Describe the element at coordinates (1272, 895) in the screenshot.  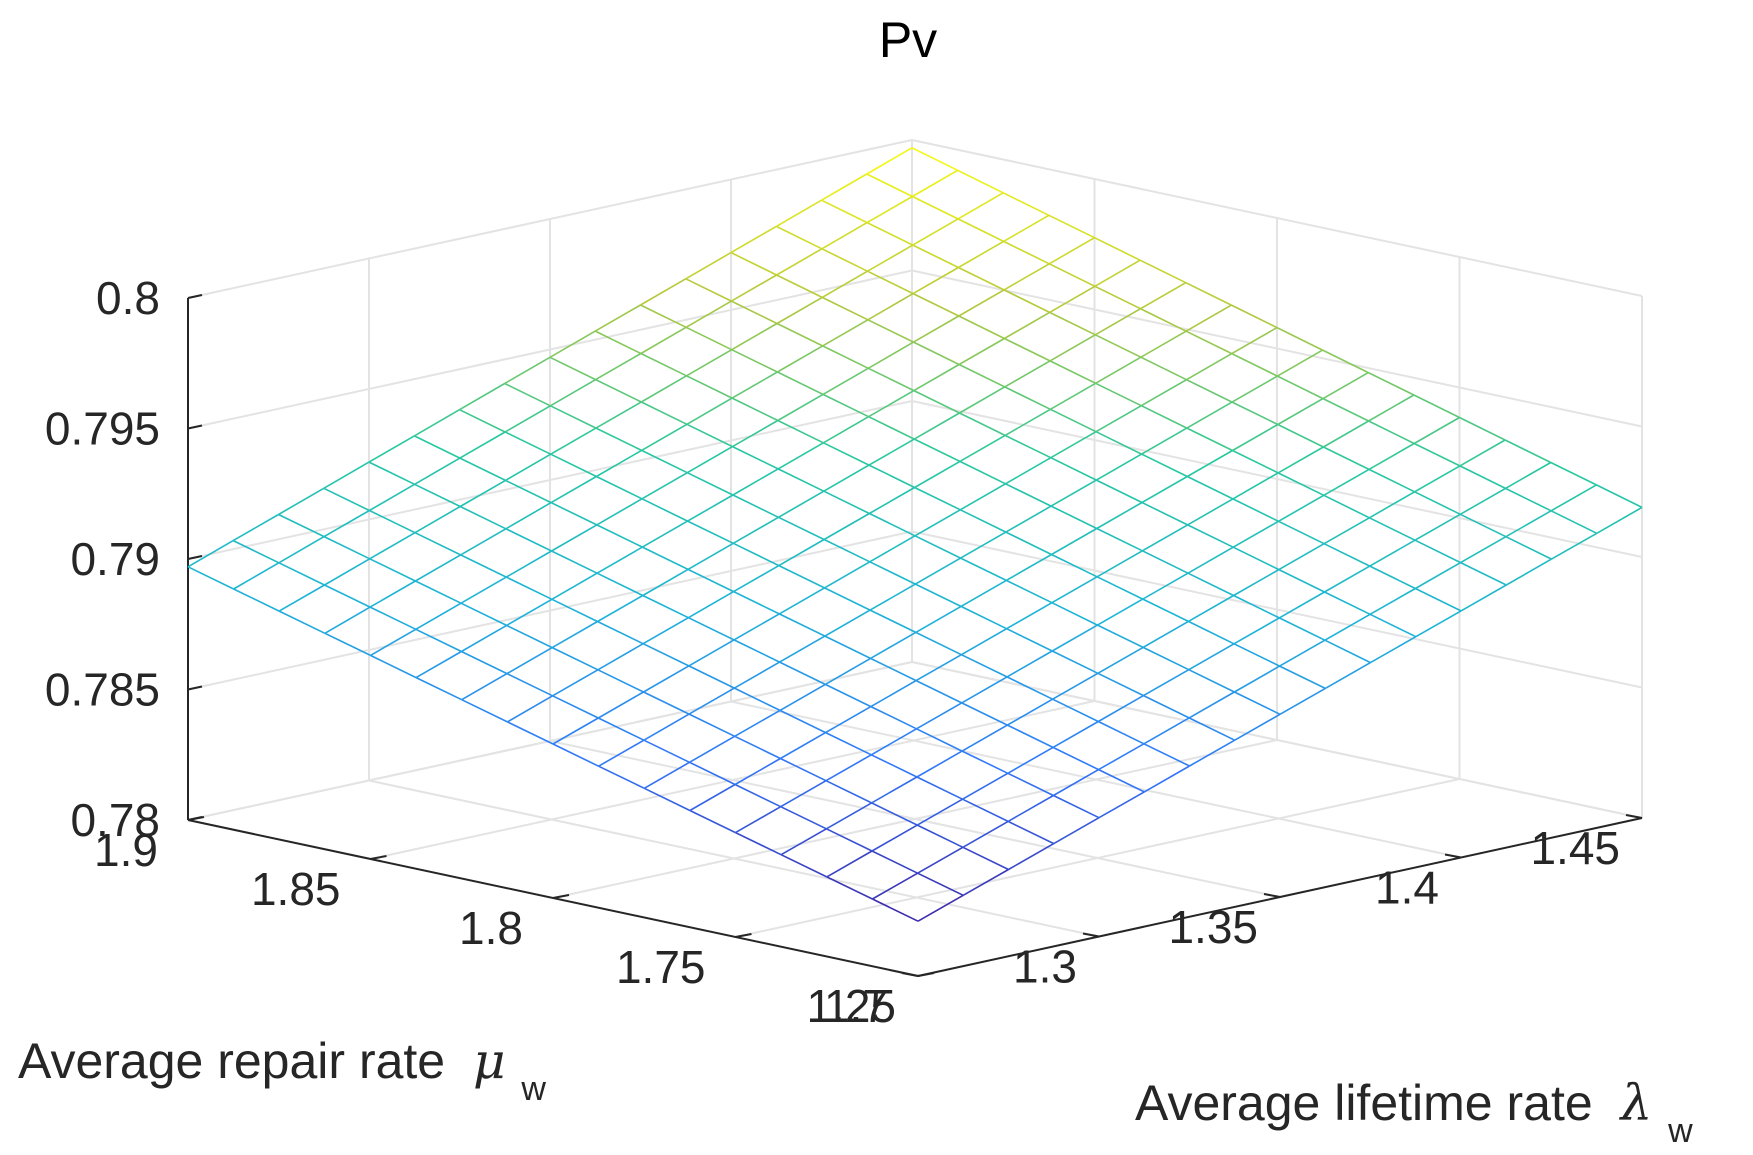
I see `x-tick-mark` at that location.